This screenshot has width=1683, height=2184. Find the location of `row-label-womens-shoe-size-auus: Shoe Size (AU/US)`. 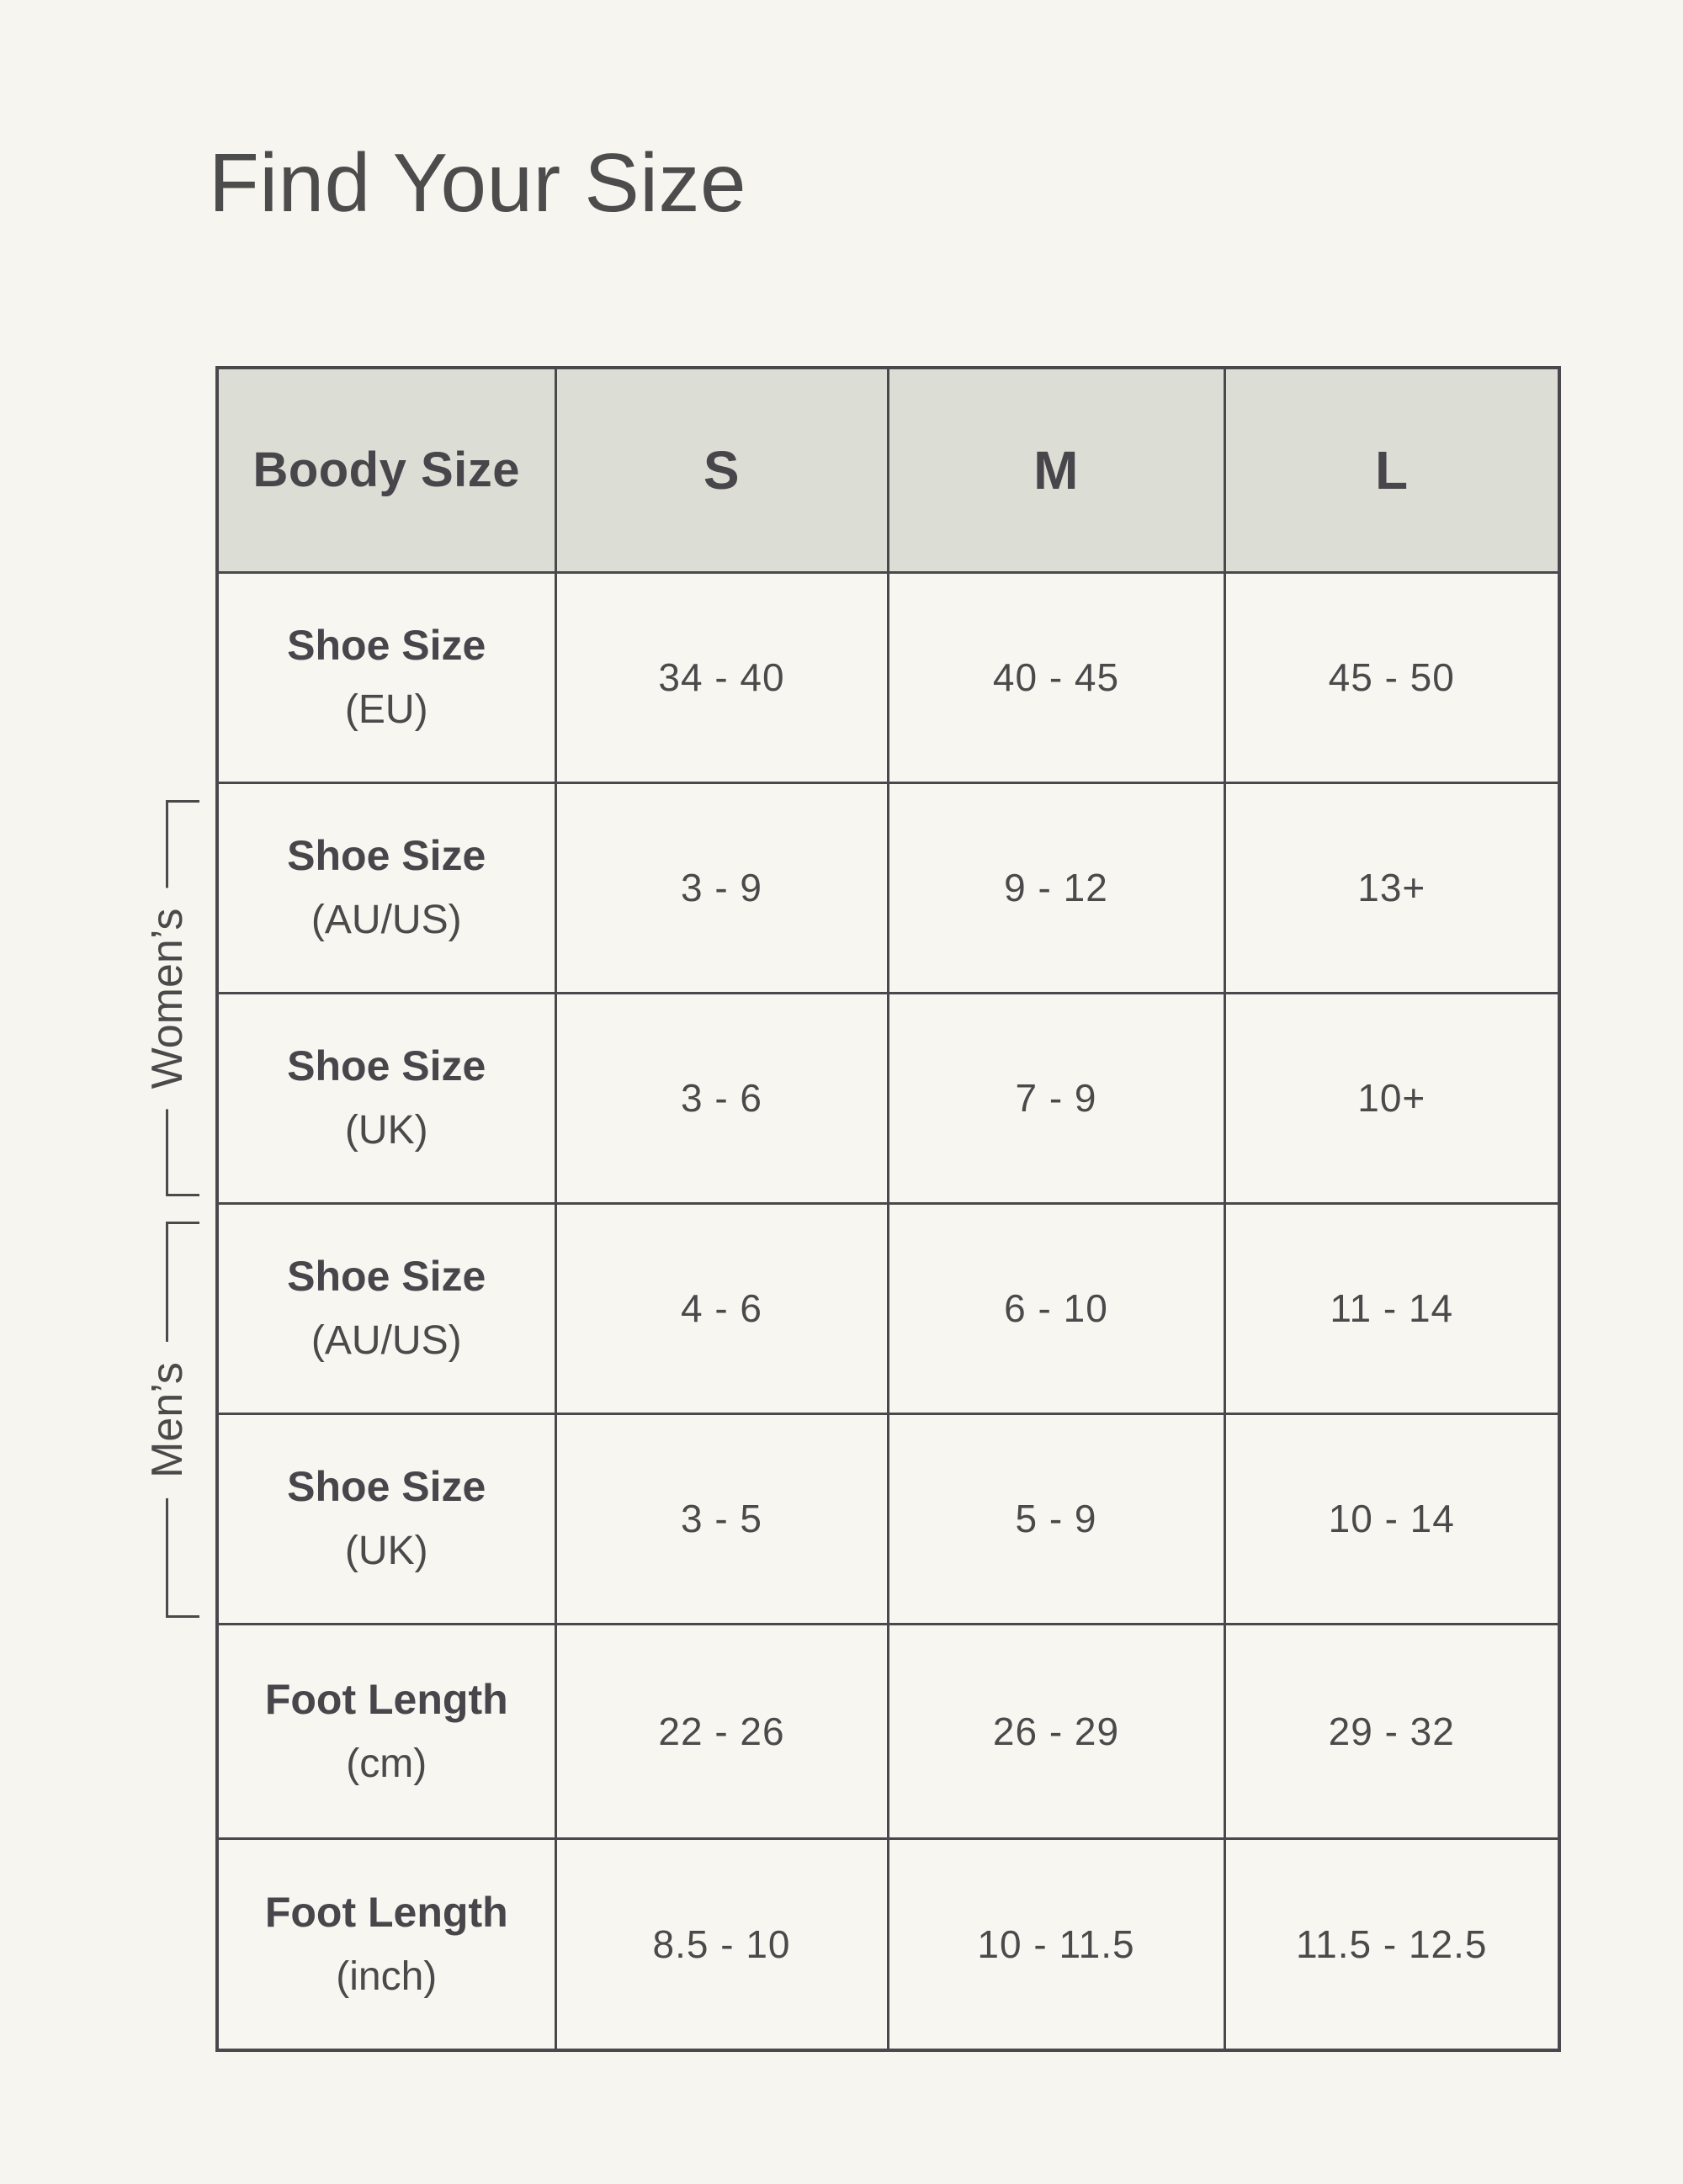

row-label-womens-shoe-size-auus: Shoe Size (AU/US) is located at coordinates (386, 887).